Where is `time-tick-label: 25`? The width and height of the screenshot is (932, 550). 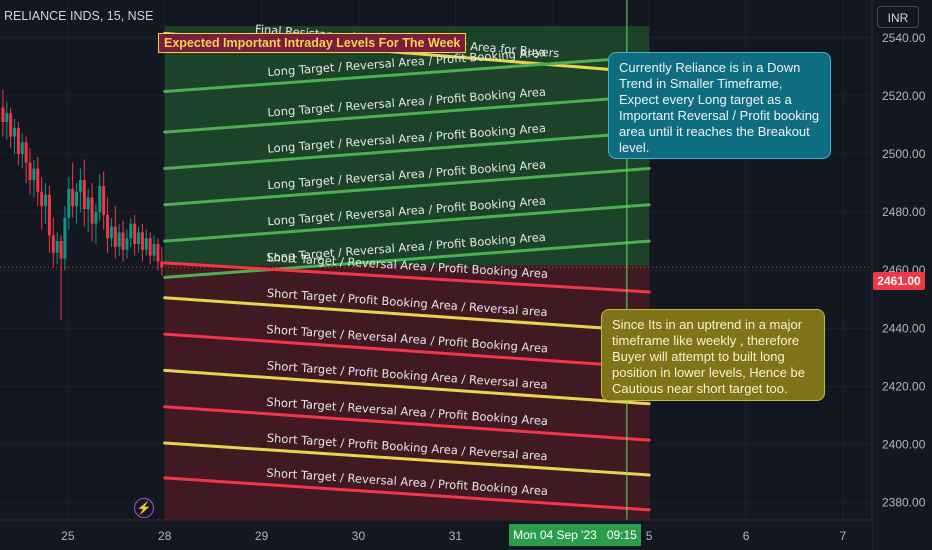
time-tick-label: 25 is located at coordinates (68, 536).